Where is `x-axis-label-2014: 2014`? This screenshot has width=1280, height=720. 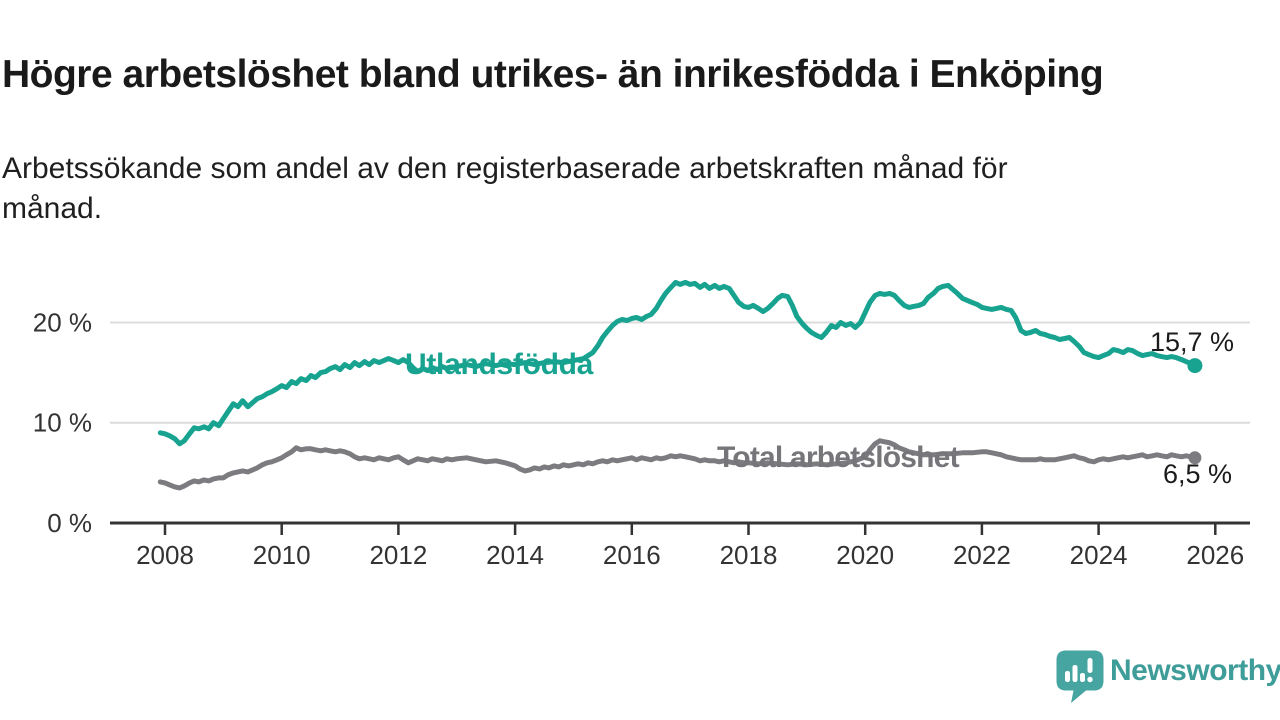 x-axis-label-2014: 2014 is located at coordinates (515, 555).